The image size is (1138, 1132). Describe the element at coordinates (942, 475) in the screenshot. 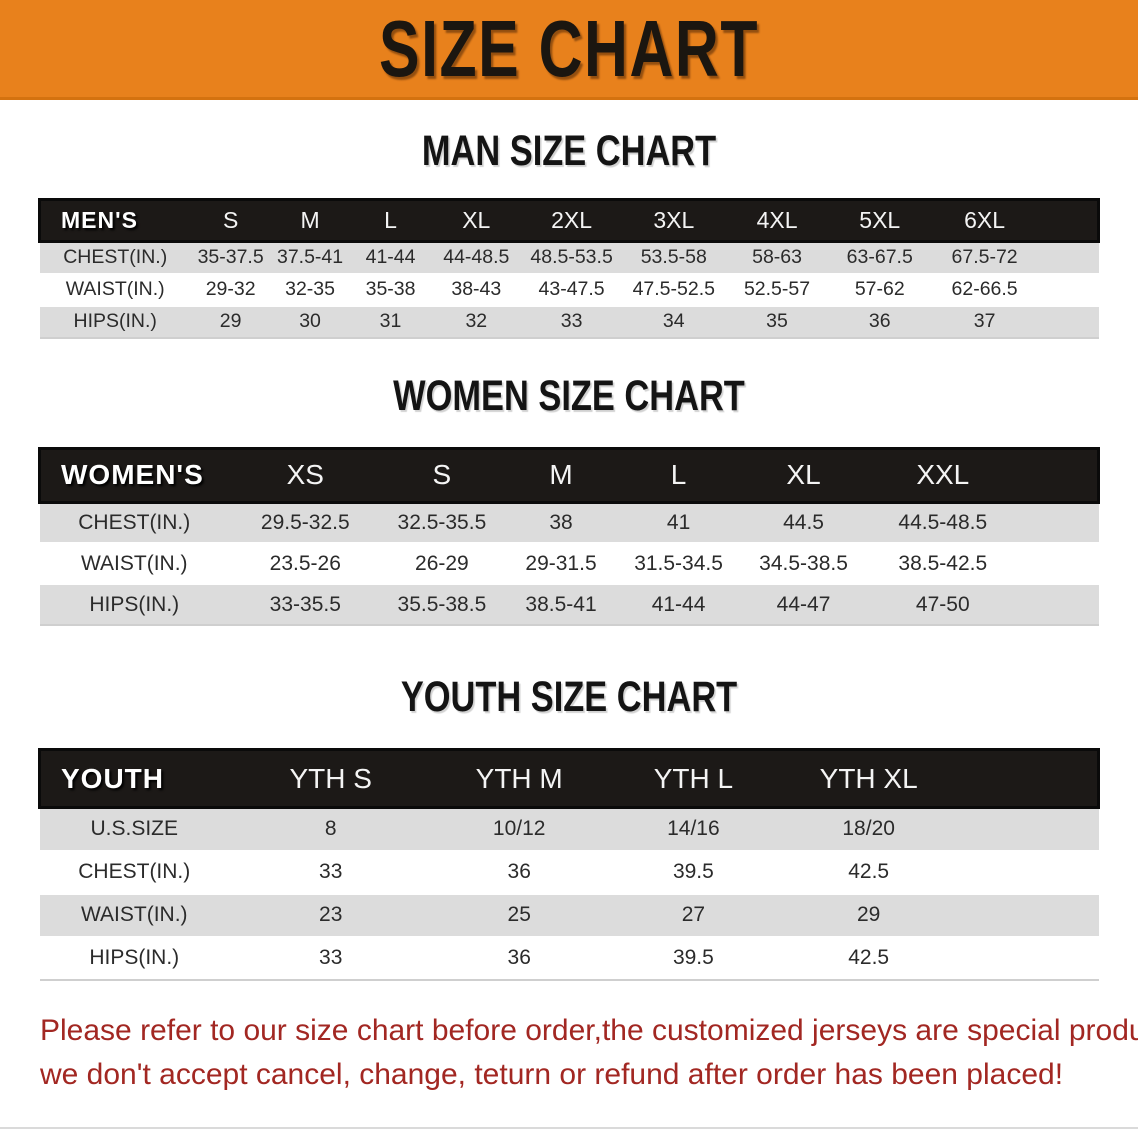

I see `size-column-header: XXL` at that location.